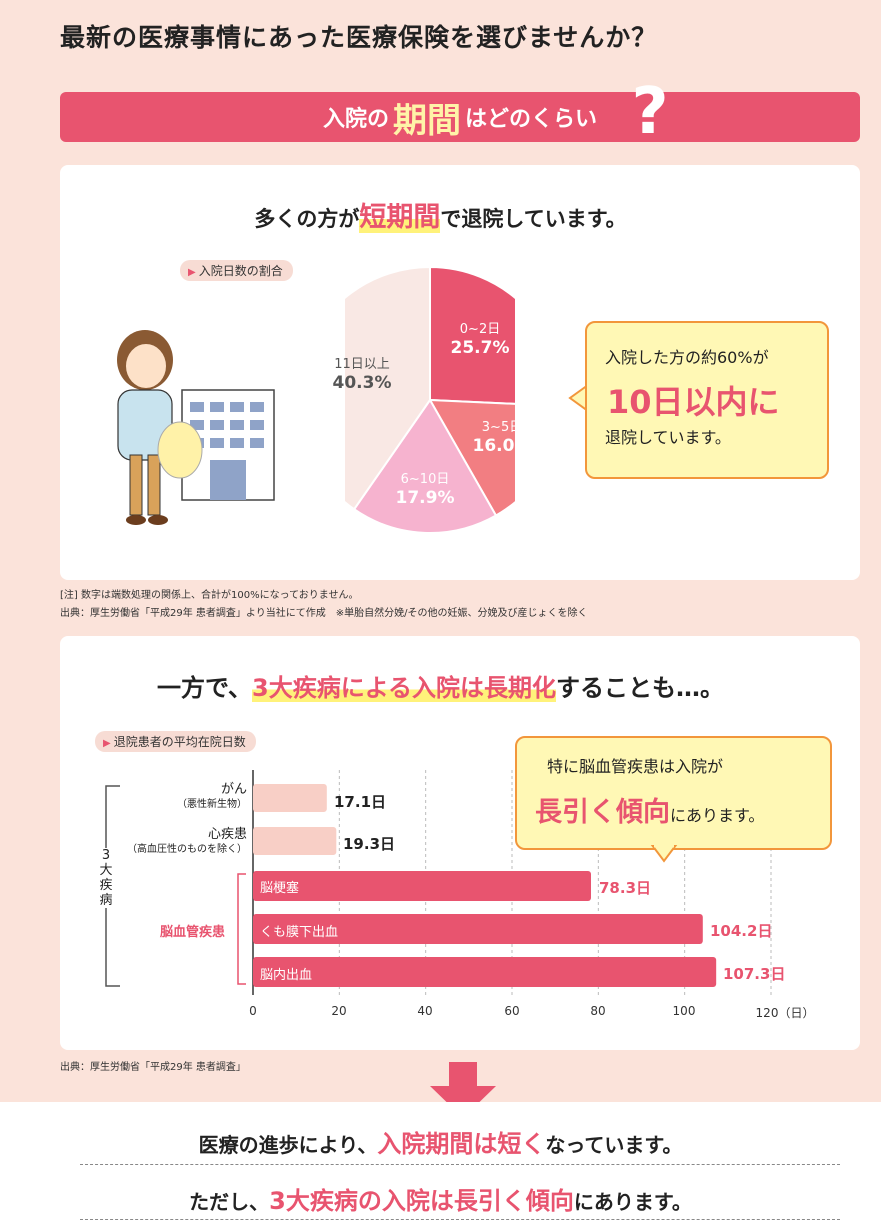 The height and width of the screenshot is (1226, 881). Describe the element at coordinates (425, 1011) in the screenshot. I see `tick-40: 40` at that location.